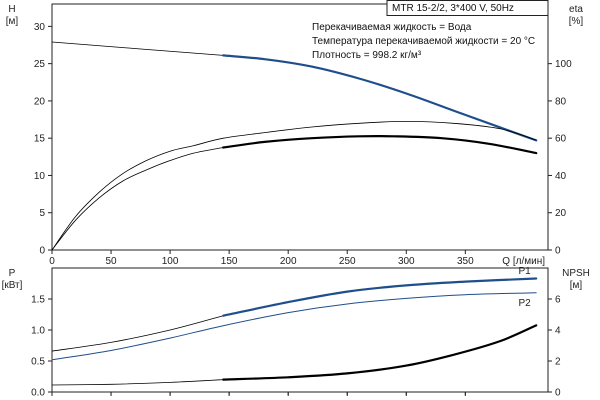 The height and width of the screenshot is (400, 600). I want to click on y-left-tick-label: 1.0, so click(38, 331).